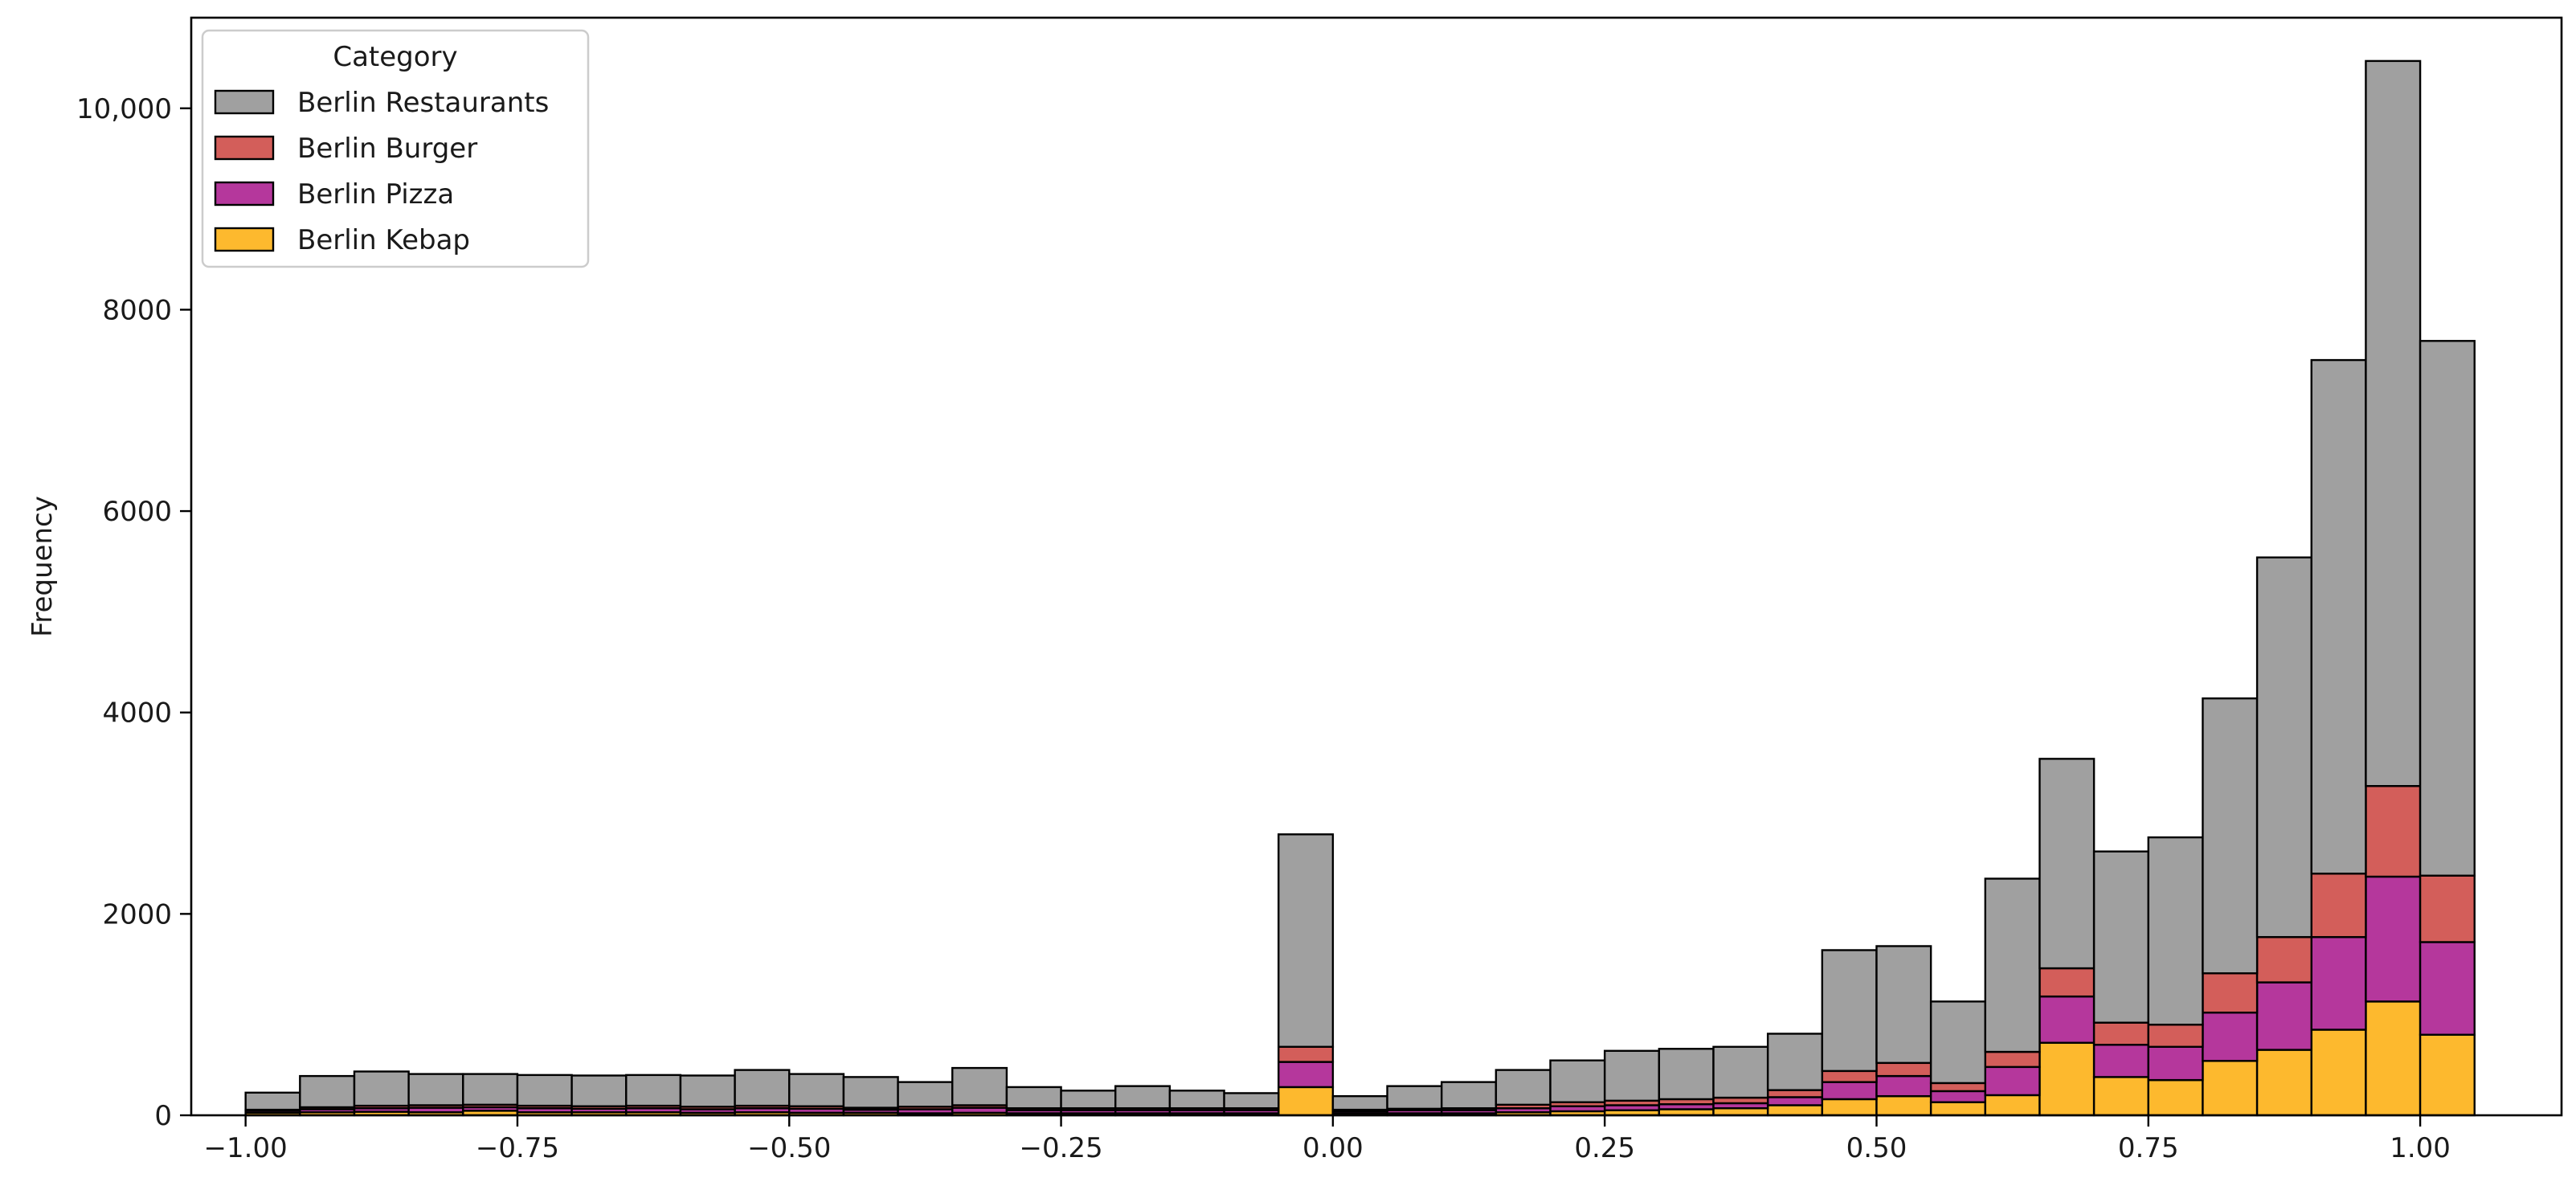  Describe the element at coordinates (1328, 1139) in the screenshot. I see `x-axis: −1.00 −0.75 −0.50 −0.25 0.00 0.25 0.50 0.75 1.00` at that location.